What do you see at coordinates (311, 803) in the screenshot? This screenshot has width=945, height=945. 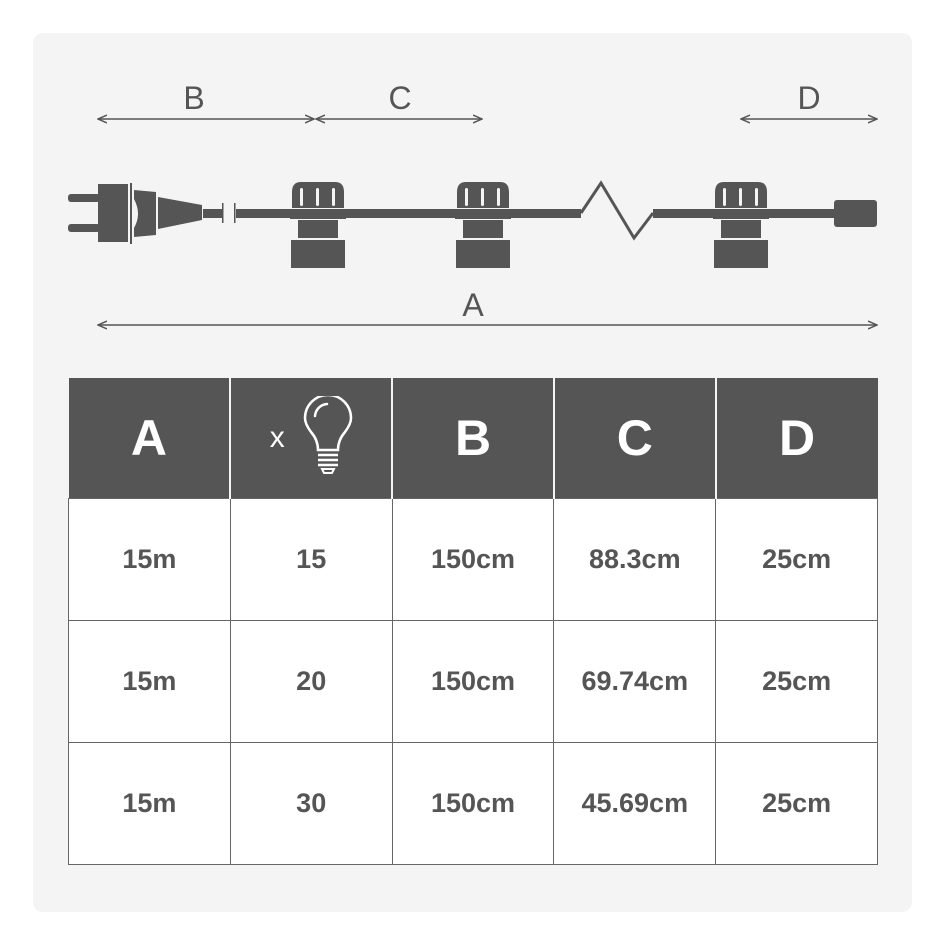 I see `cell-bulbs: 30` at bounding box center [311, 803].